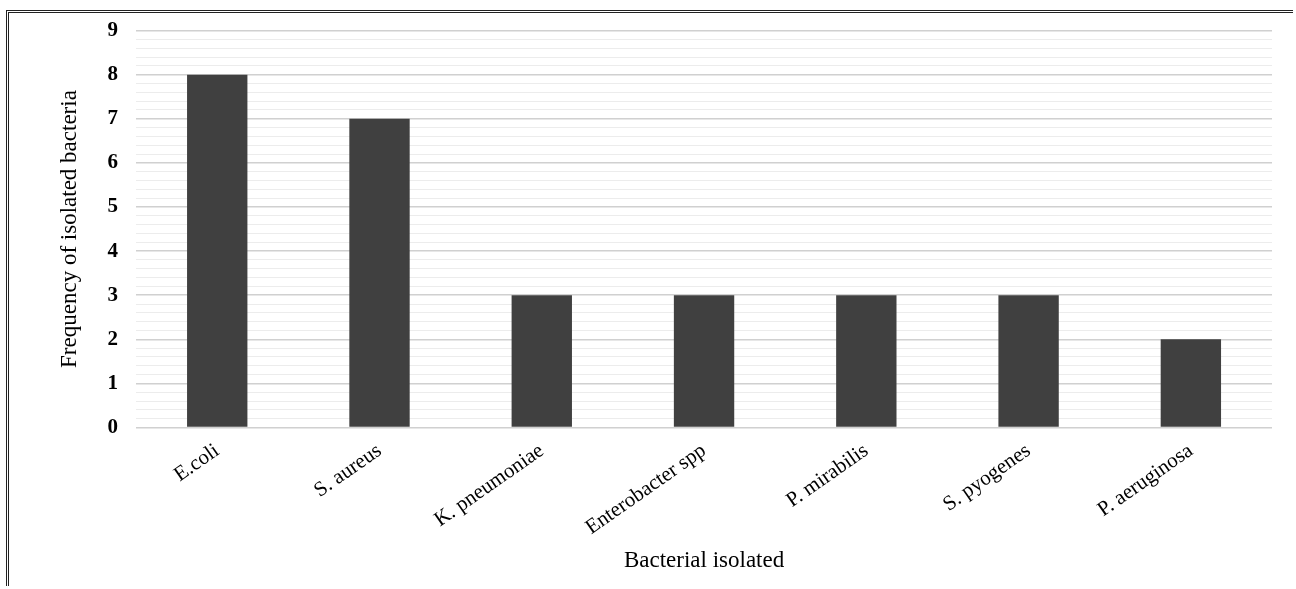  Describe the element at coordinates (113, 117) in the screenshot. I see `y-tick-label: 7` at that location.